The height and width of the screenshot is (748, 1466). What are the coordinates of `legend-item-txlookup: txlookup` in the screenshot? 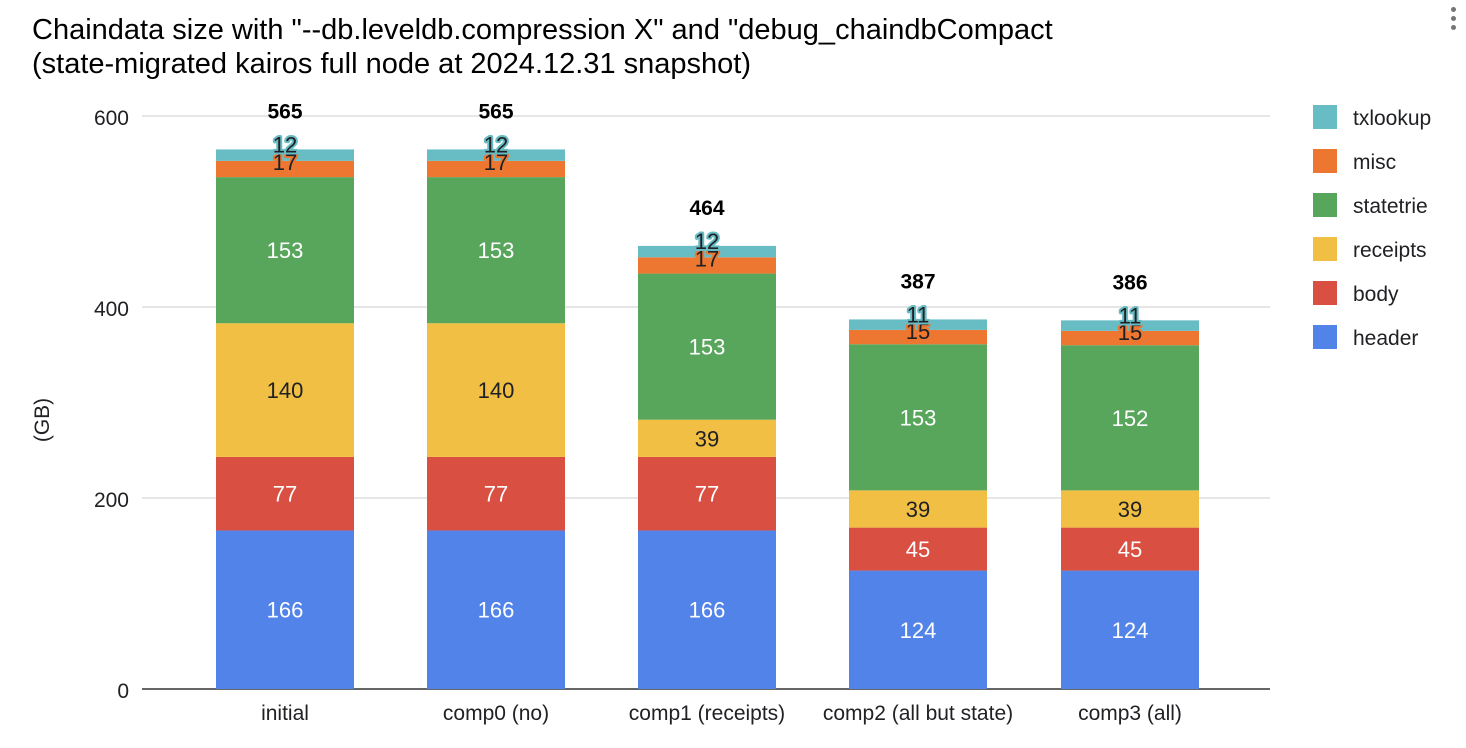 It's located at (1372, 117).